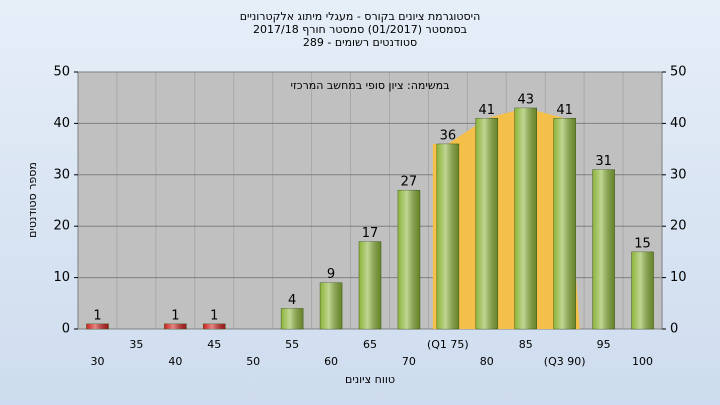 This screenshot has width=720, height=405. Describe the element at coordinates (642, 361) in the screenshot. I see `x-tick-label: 100` at that location.